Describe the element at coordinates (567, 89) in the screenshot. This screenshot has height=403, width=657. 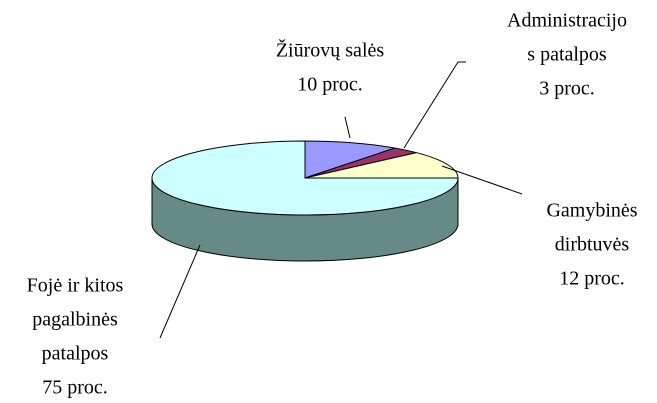
I see `value-label: 3 proc.` at that location.